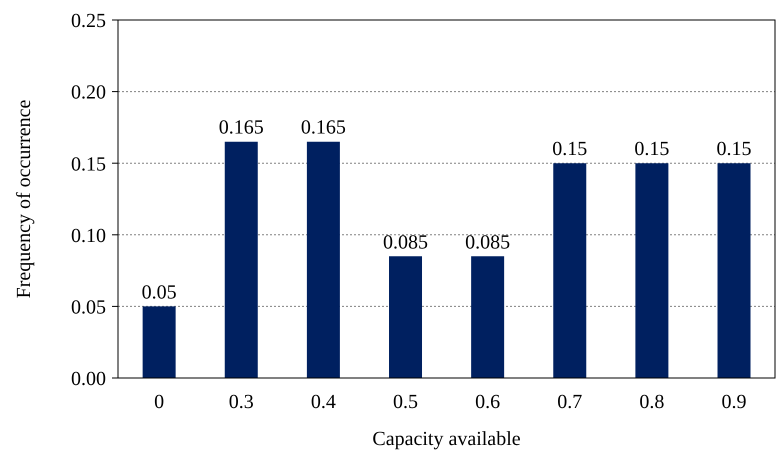 The image size is (781, 465). Describe the element at coordinates (446, 439) in the screenshot. I see `x-axis-title: Capacity available` at that location.